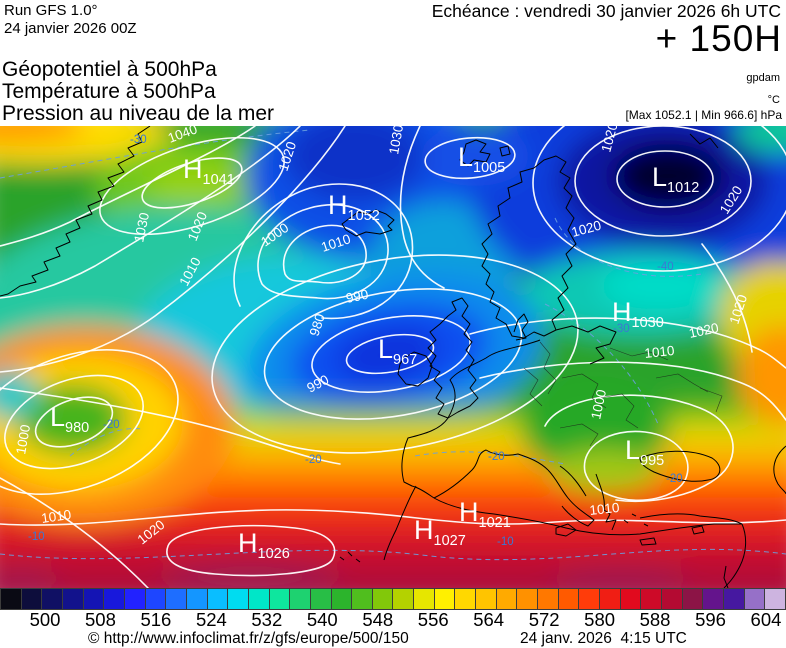 The height and width of the screenshot is (648, 786). I want to click on colorbar-tick-label: 548, so click(378, 619).